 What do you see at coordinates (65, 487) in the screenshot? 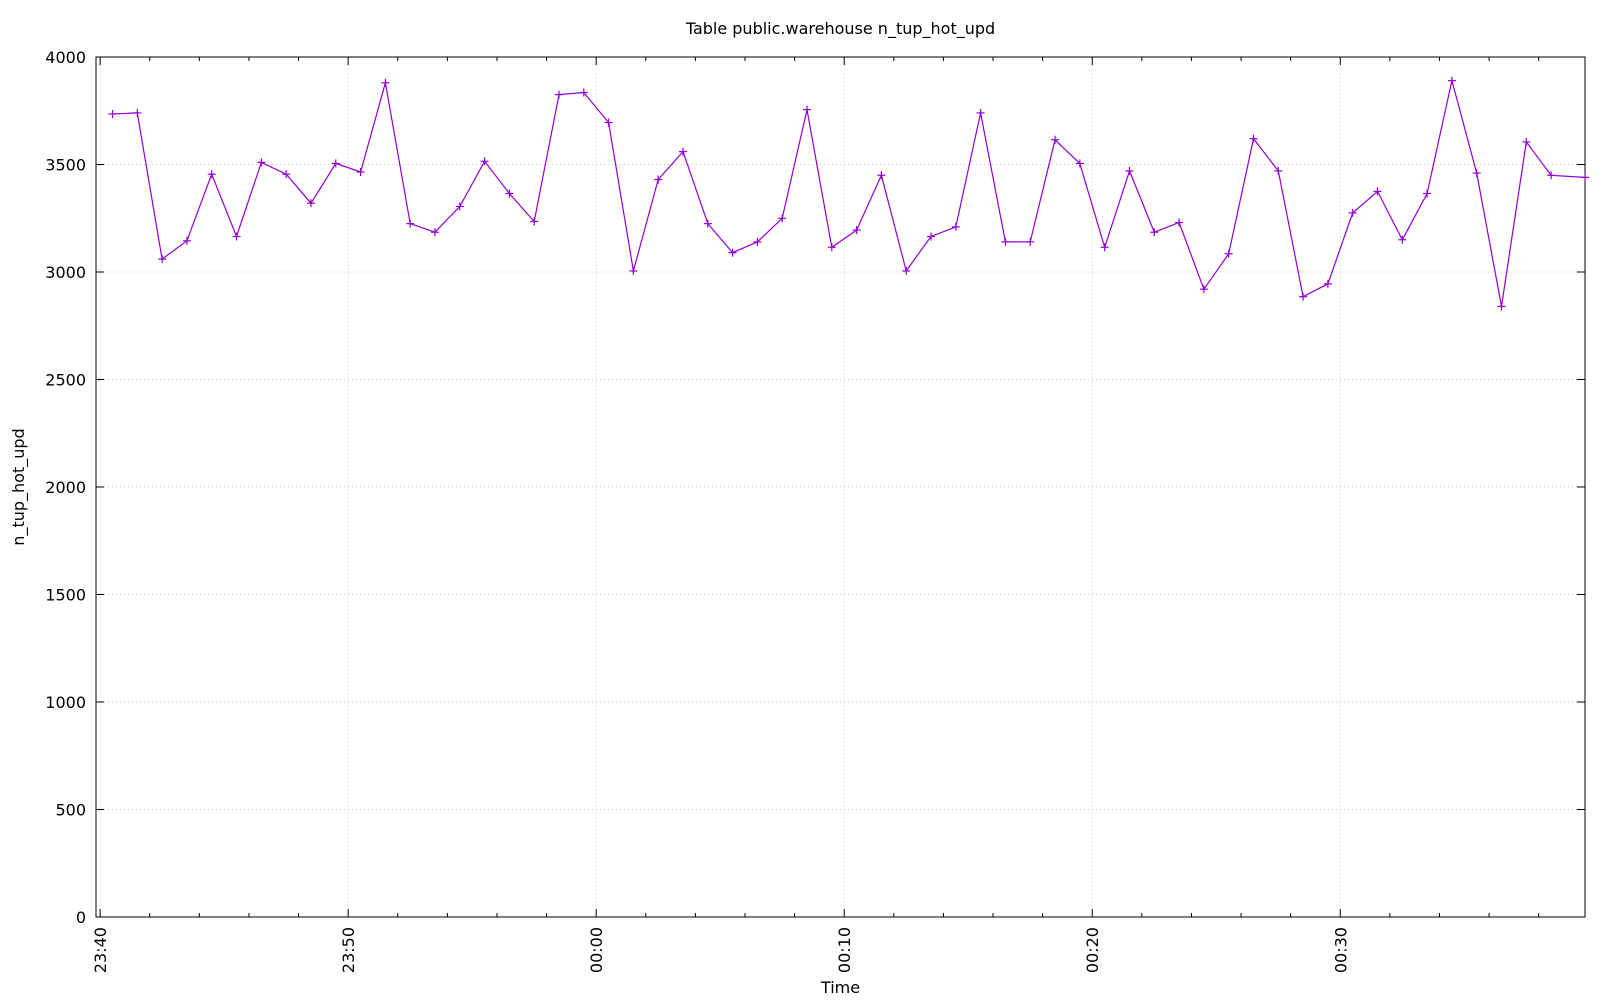
I see `y-tick-label: 2000` at bounding box center [65, 487].